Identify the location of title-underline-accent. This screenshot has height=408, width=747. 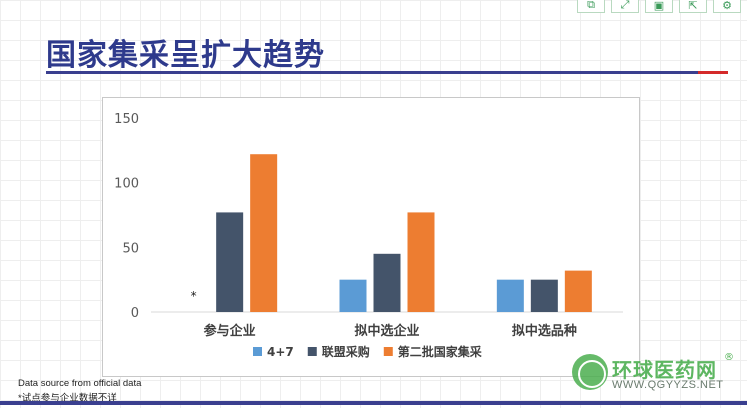
(713, 72).